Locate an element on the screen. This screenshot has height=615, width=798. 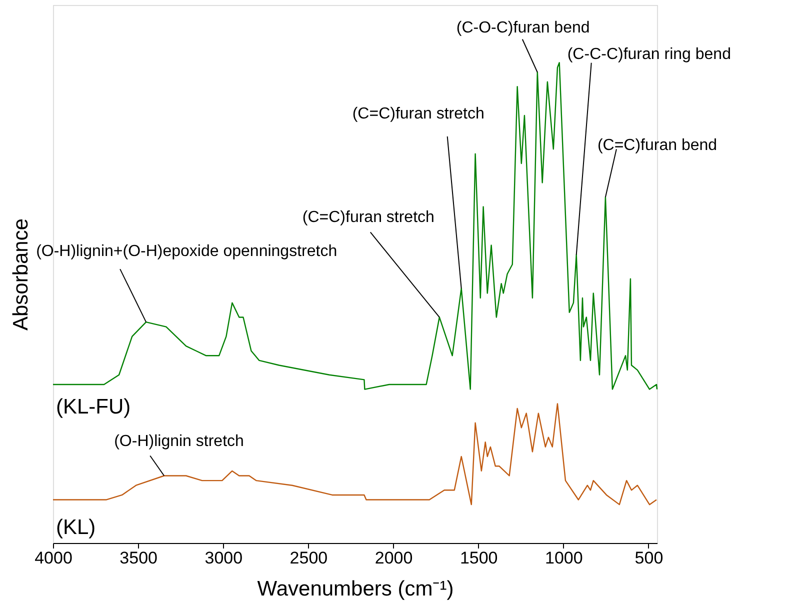
x-tick-label: 2000 is located at coordinates (393, 558).